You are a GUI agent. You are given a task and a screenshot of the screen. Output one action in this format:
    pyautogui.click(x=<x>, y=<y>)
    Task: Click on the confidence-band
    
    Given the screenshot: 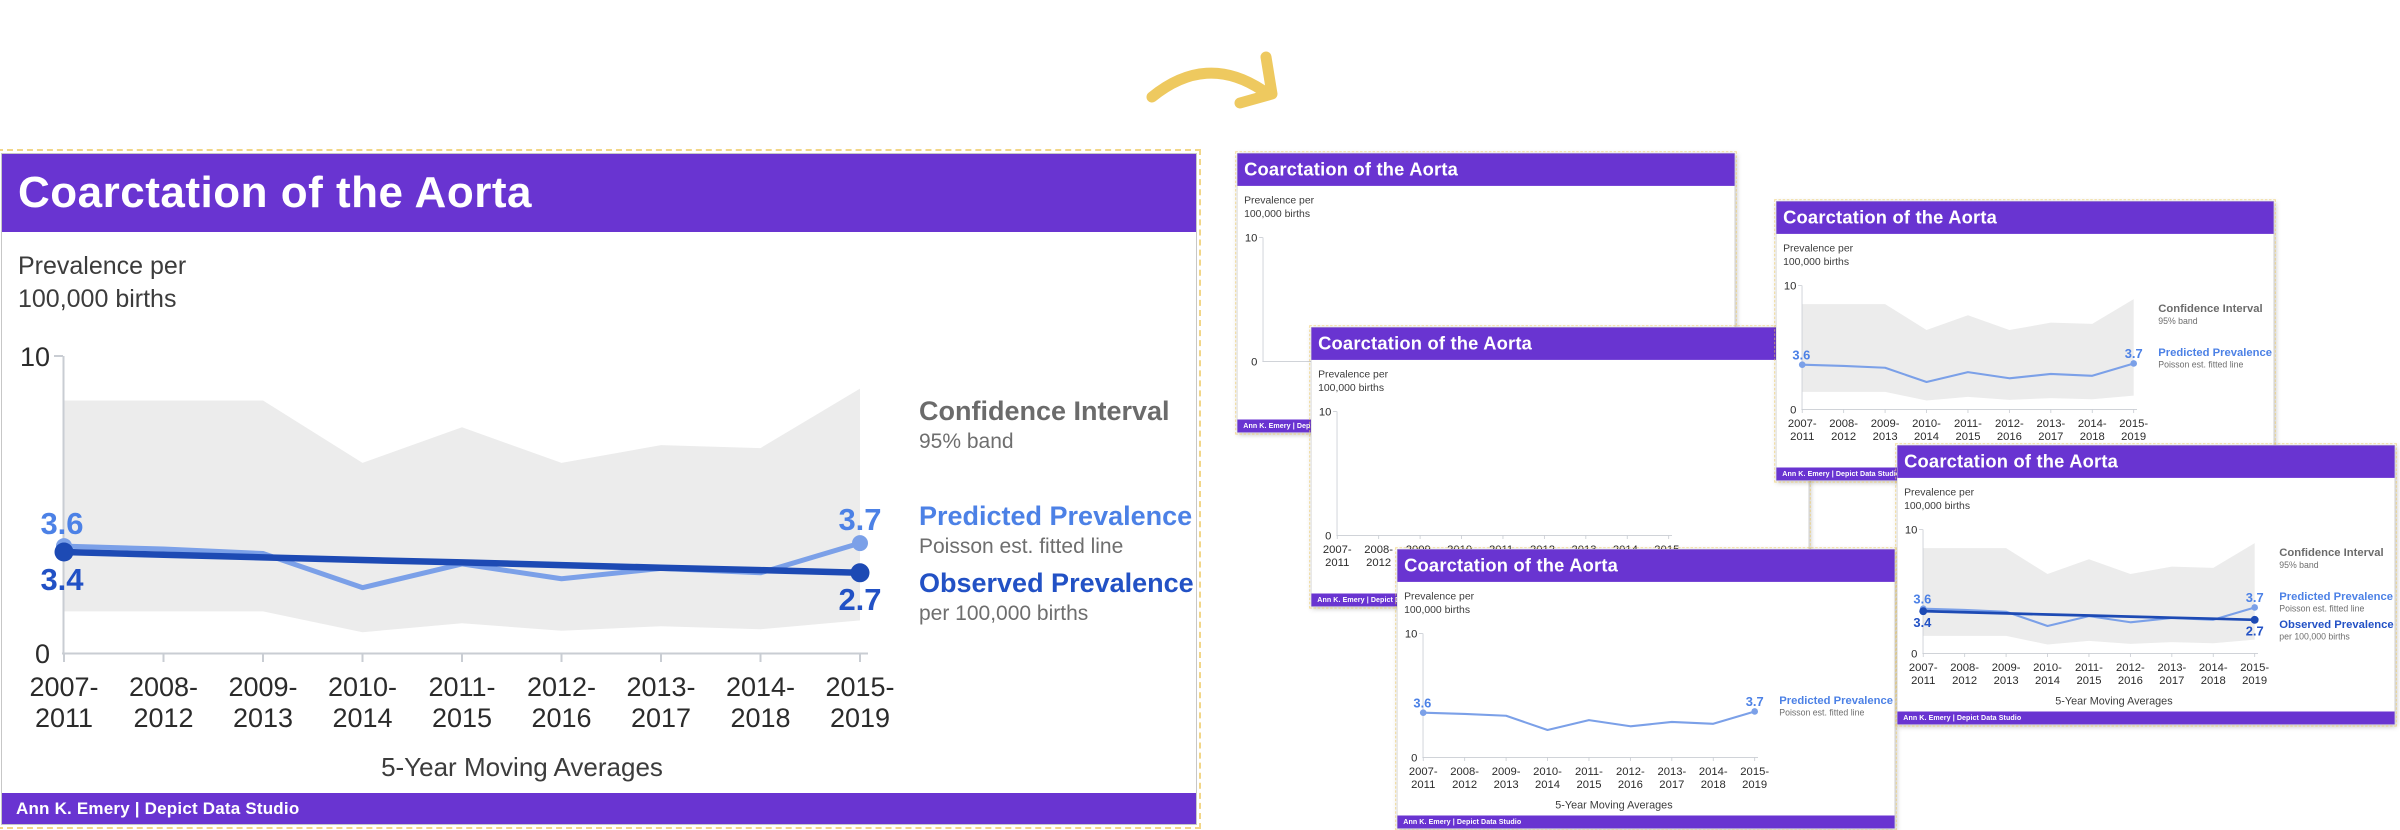 What is the action you would take?
    pyautogui.click(x=2089, y=594)
    